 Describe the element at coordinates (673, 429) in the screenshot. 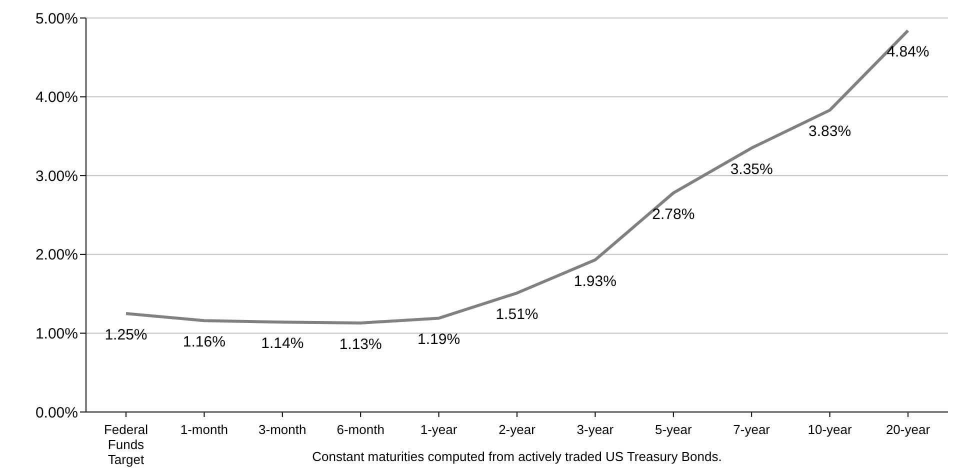

I see `x-tick-label: 5-year` at that location.